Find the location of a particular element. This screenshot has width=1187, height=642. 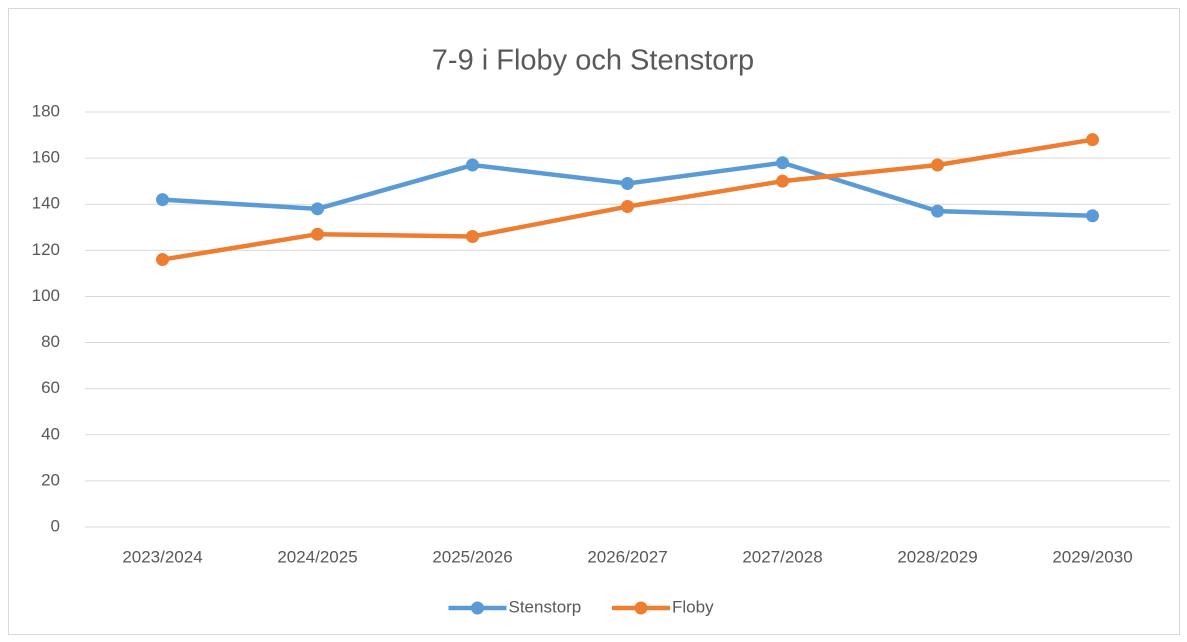

x-tick-label: 2027/2028 is located at coordinates (782, 556).